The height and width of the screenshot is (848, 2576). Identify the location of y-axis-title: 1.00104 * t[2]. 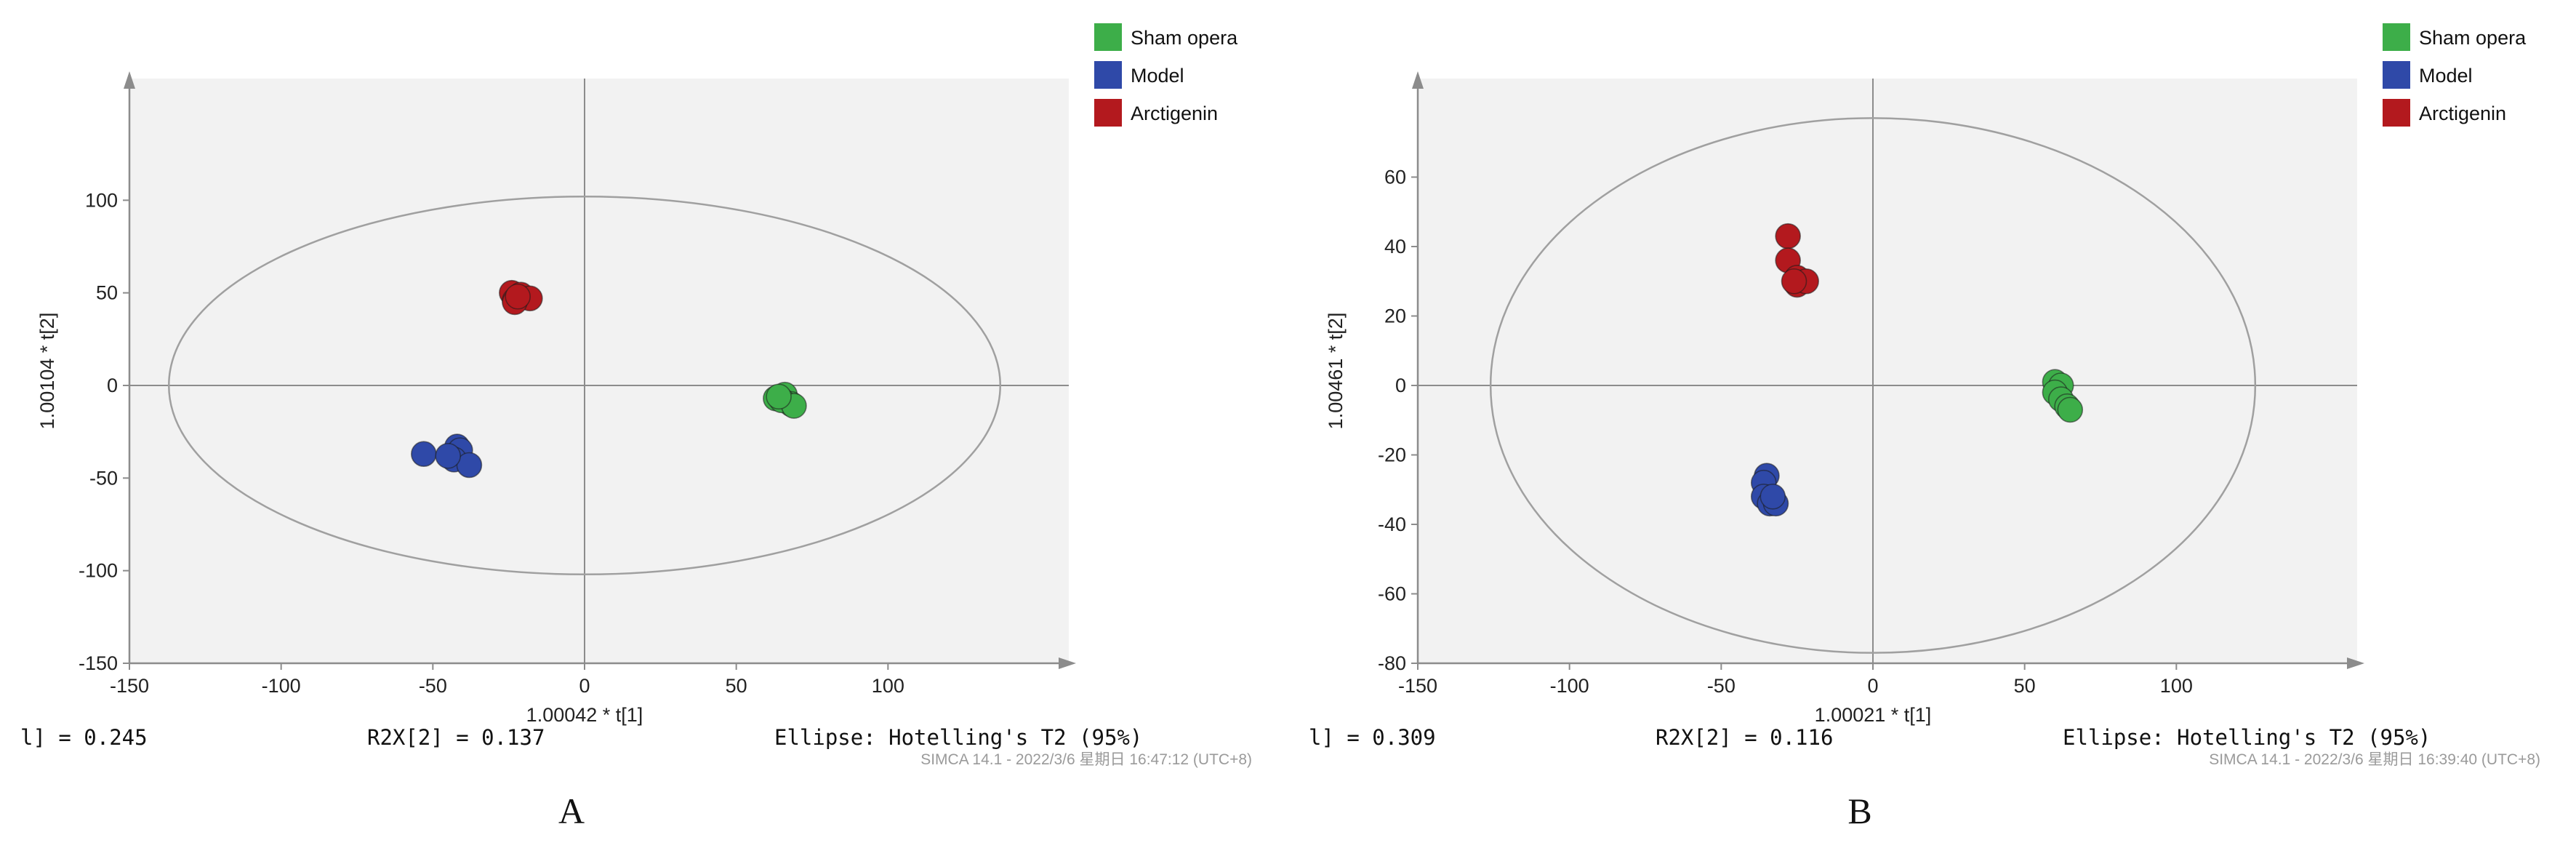
(47, 371).